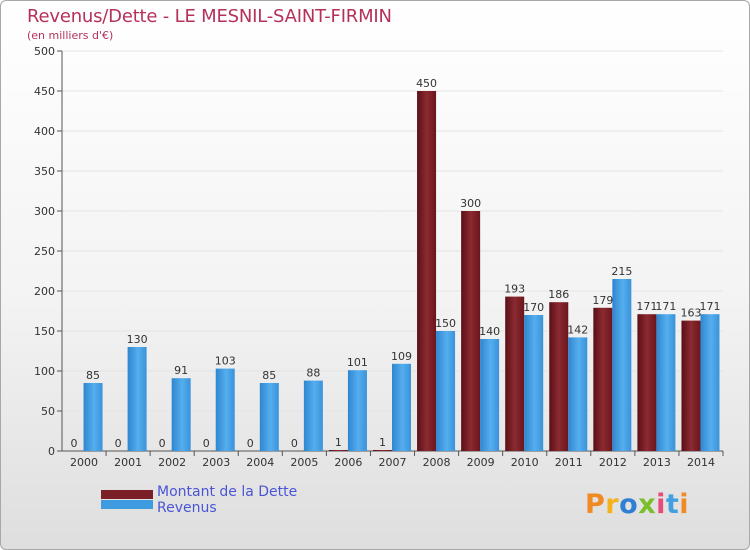 The height and width of the screenshot is (550, 750). Describe the element at coordinates (437, 462) in the screenshot. I see `x-tick-label: 2008` at that location.